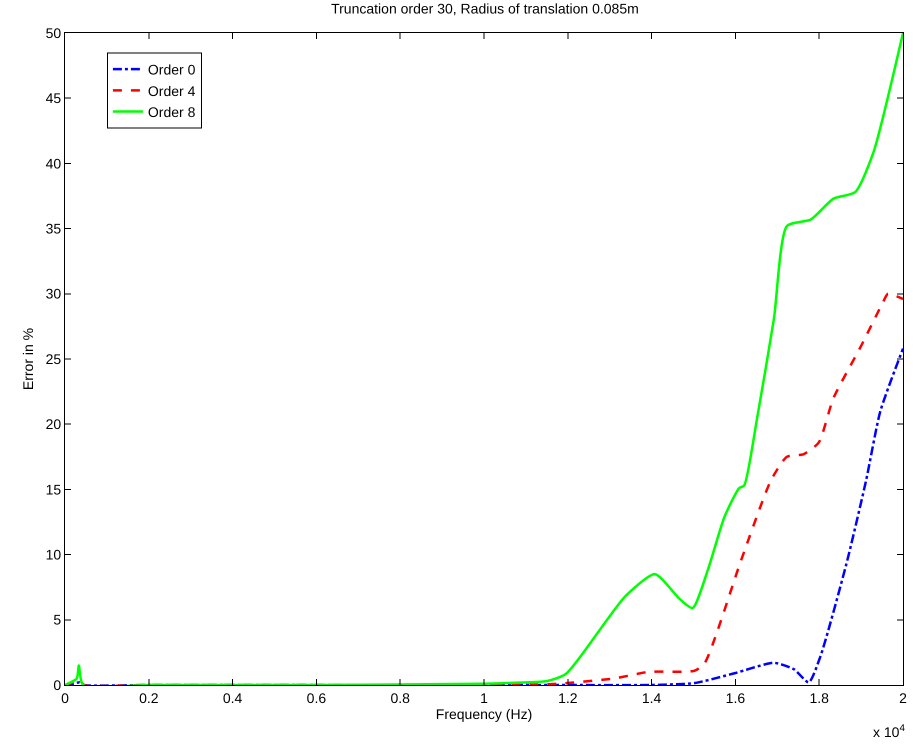  Describe the element at coordinates (54, 294) in the screenshot. I see `y-tick-label: 30` at that location.